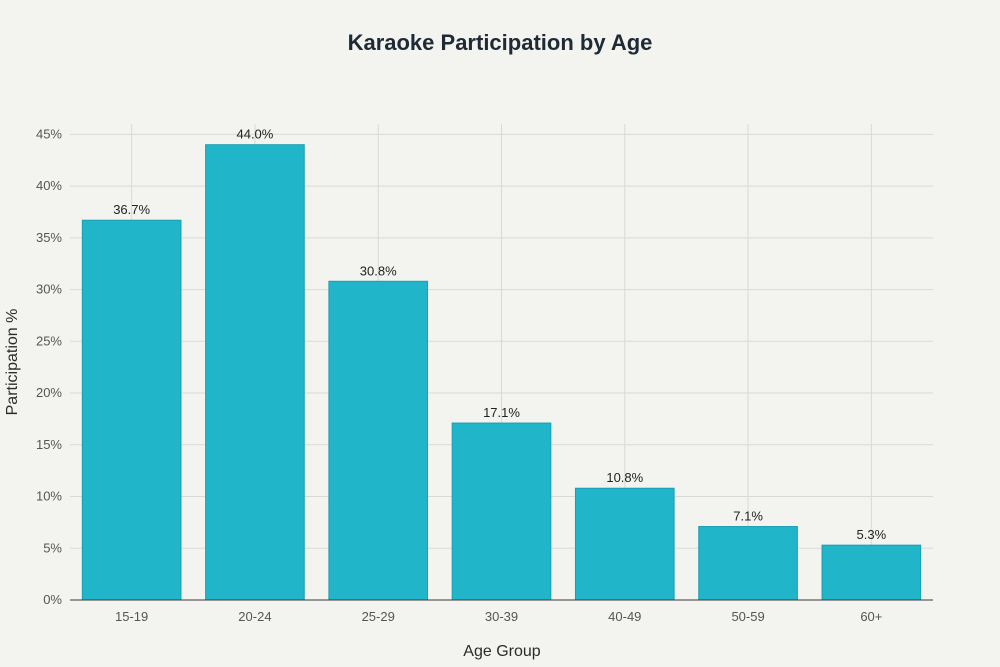  I want to click on x-axis-ticks: 15-19 20-24 25-29 30-39 40-49 50-59 60+, so click(498, 616).